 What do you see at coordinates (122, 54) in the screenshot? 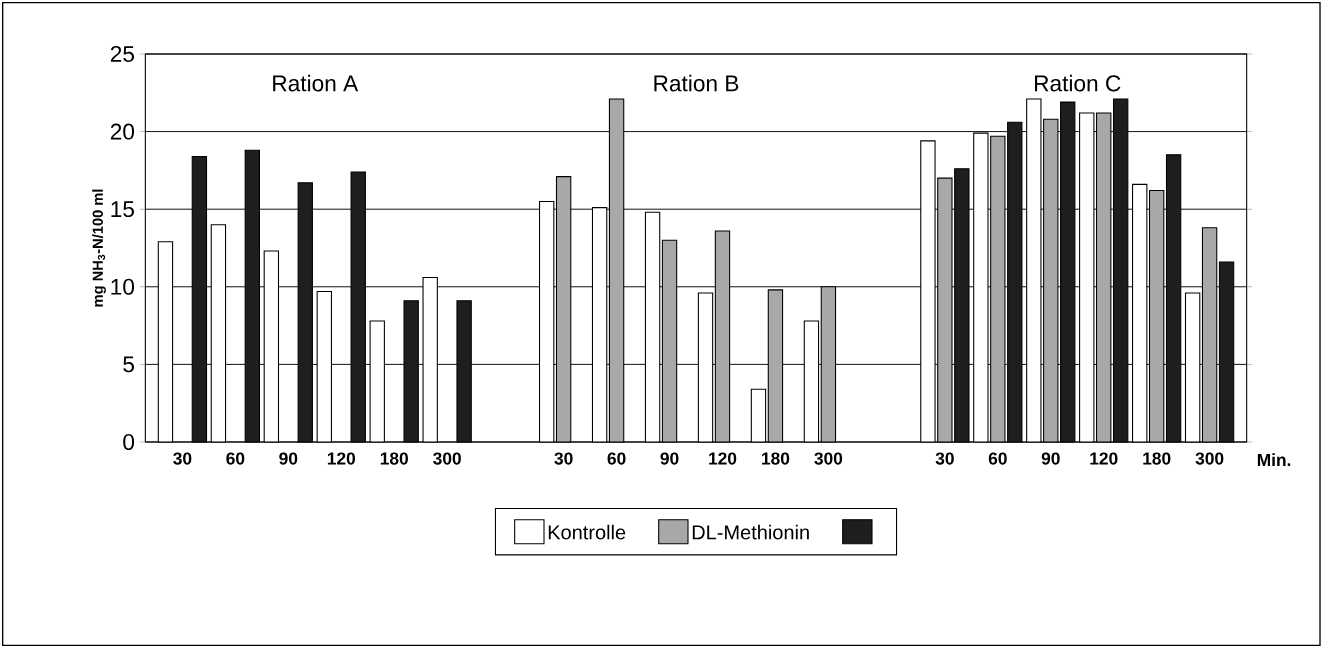
I see `y-tick-label: 25` at bounding box center [122, 54].